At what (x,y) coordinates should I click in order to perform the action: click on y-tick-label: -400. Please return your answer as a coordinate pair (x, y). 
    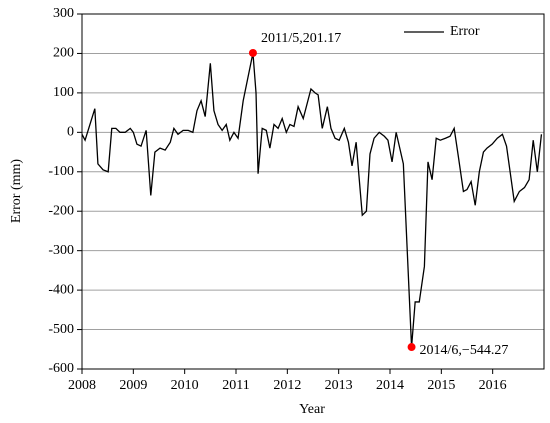
    Looking at the image, I should click on (61, 289).